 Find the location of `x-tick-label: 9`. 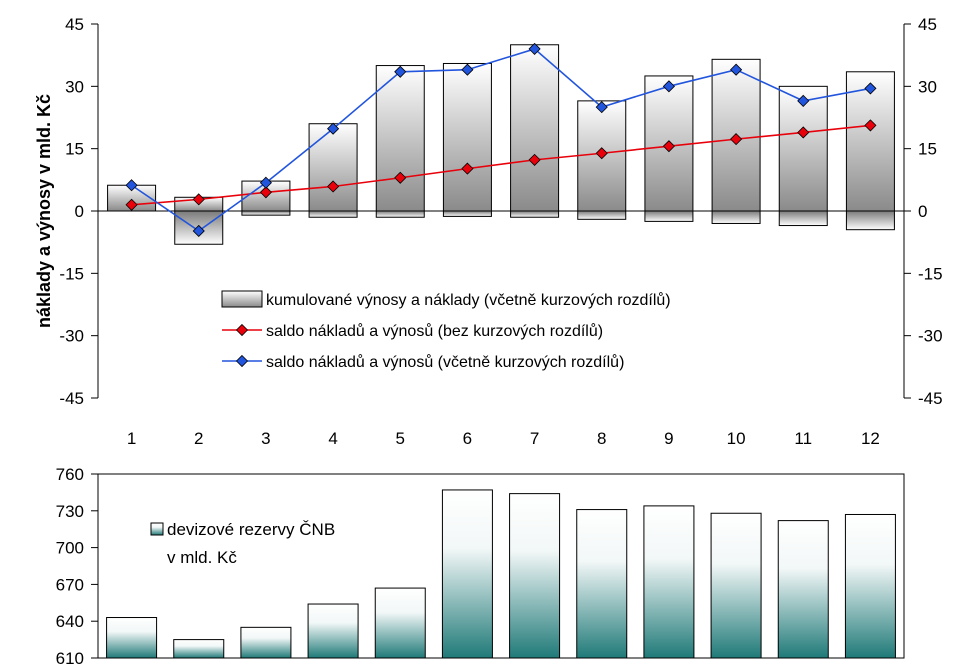

x-tick-label: 9 is located at coordinates (668, 438).